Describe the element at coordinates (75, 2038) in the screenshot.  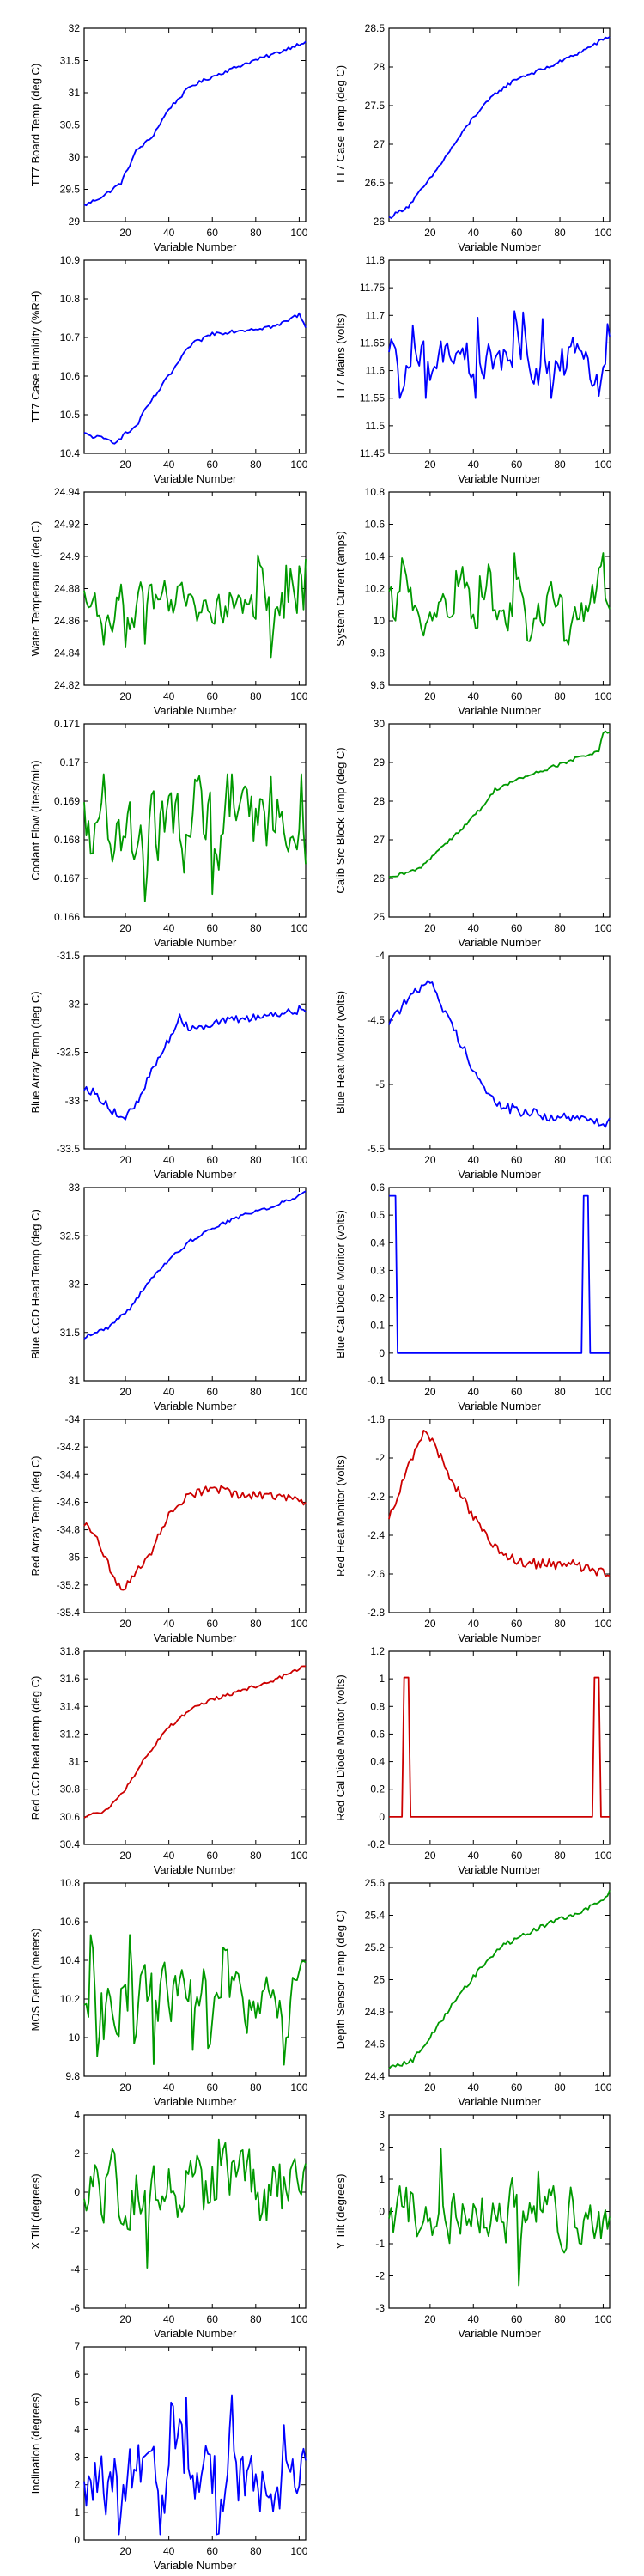
I see `y-tick-label: 10` at that location.